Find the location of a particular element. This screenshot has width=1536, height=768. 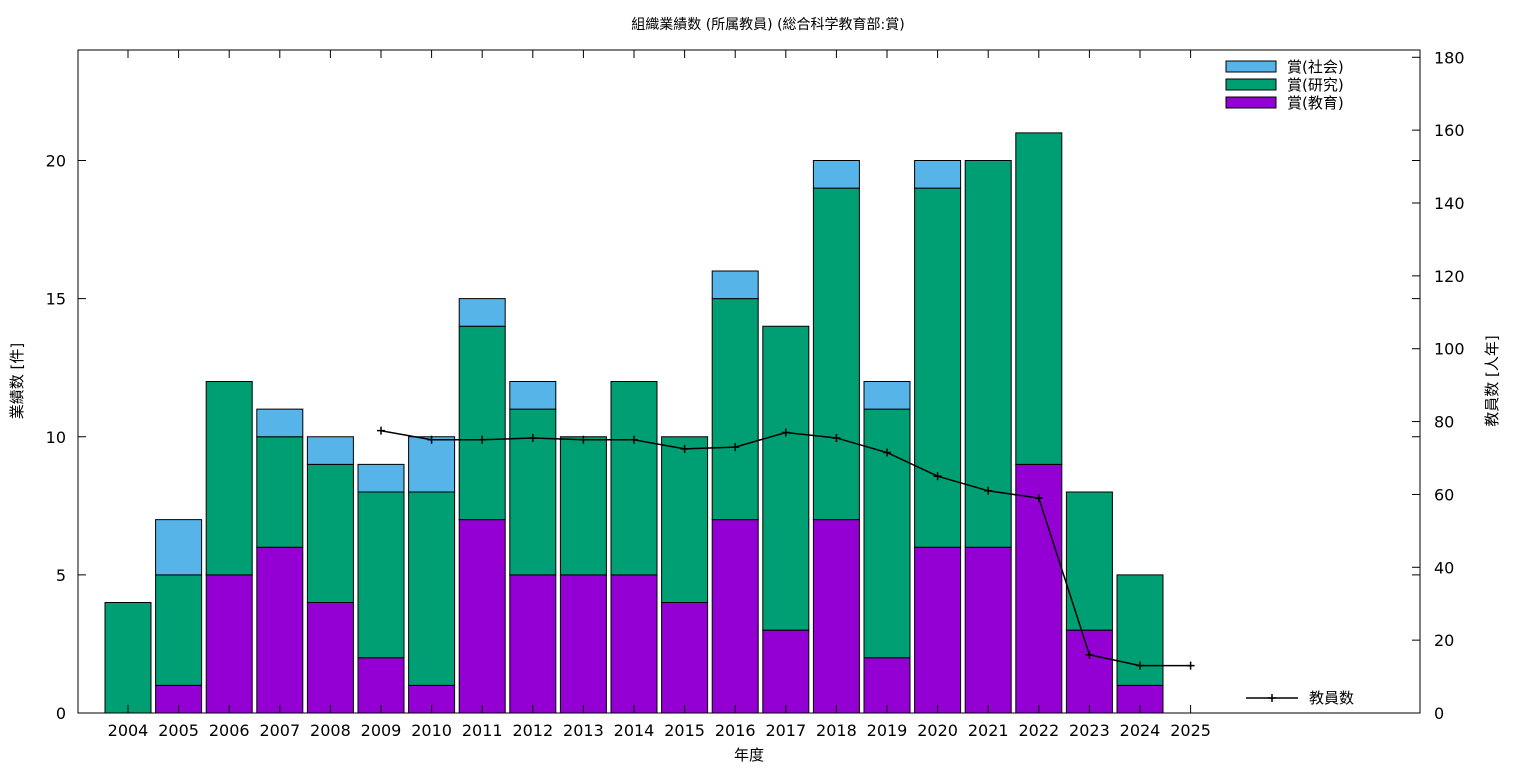

bar-2011-賞(研究) is located at coordinates (482, 423).